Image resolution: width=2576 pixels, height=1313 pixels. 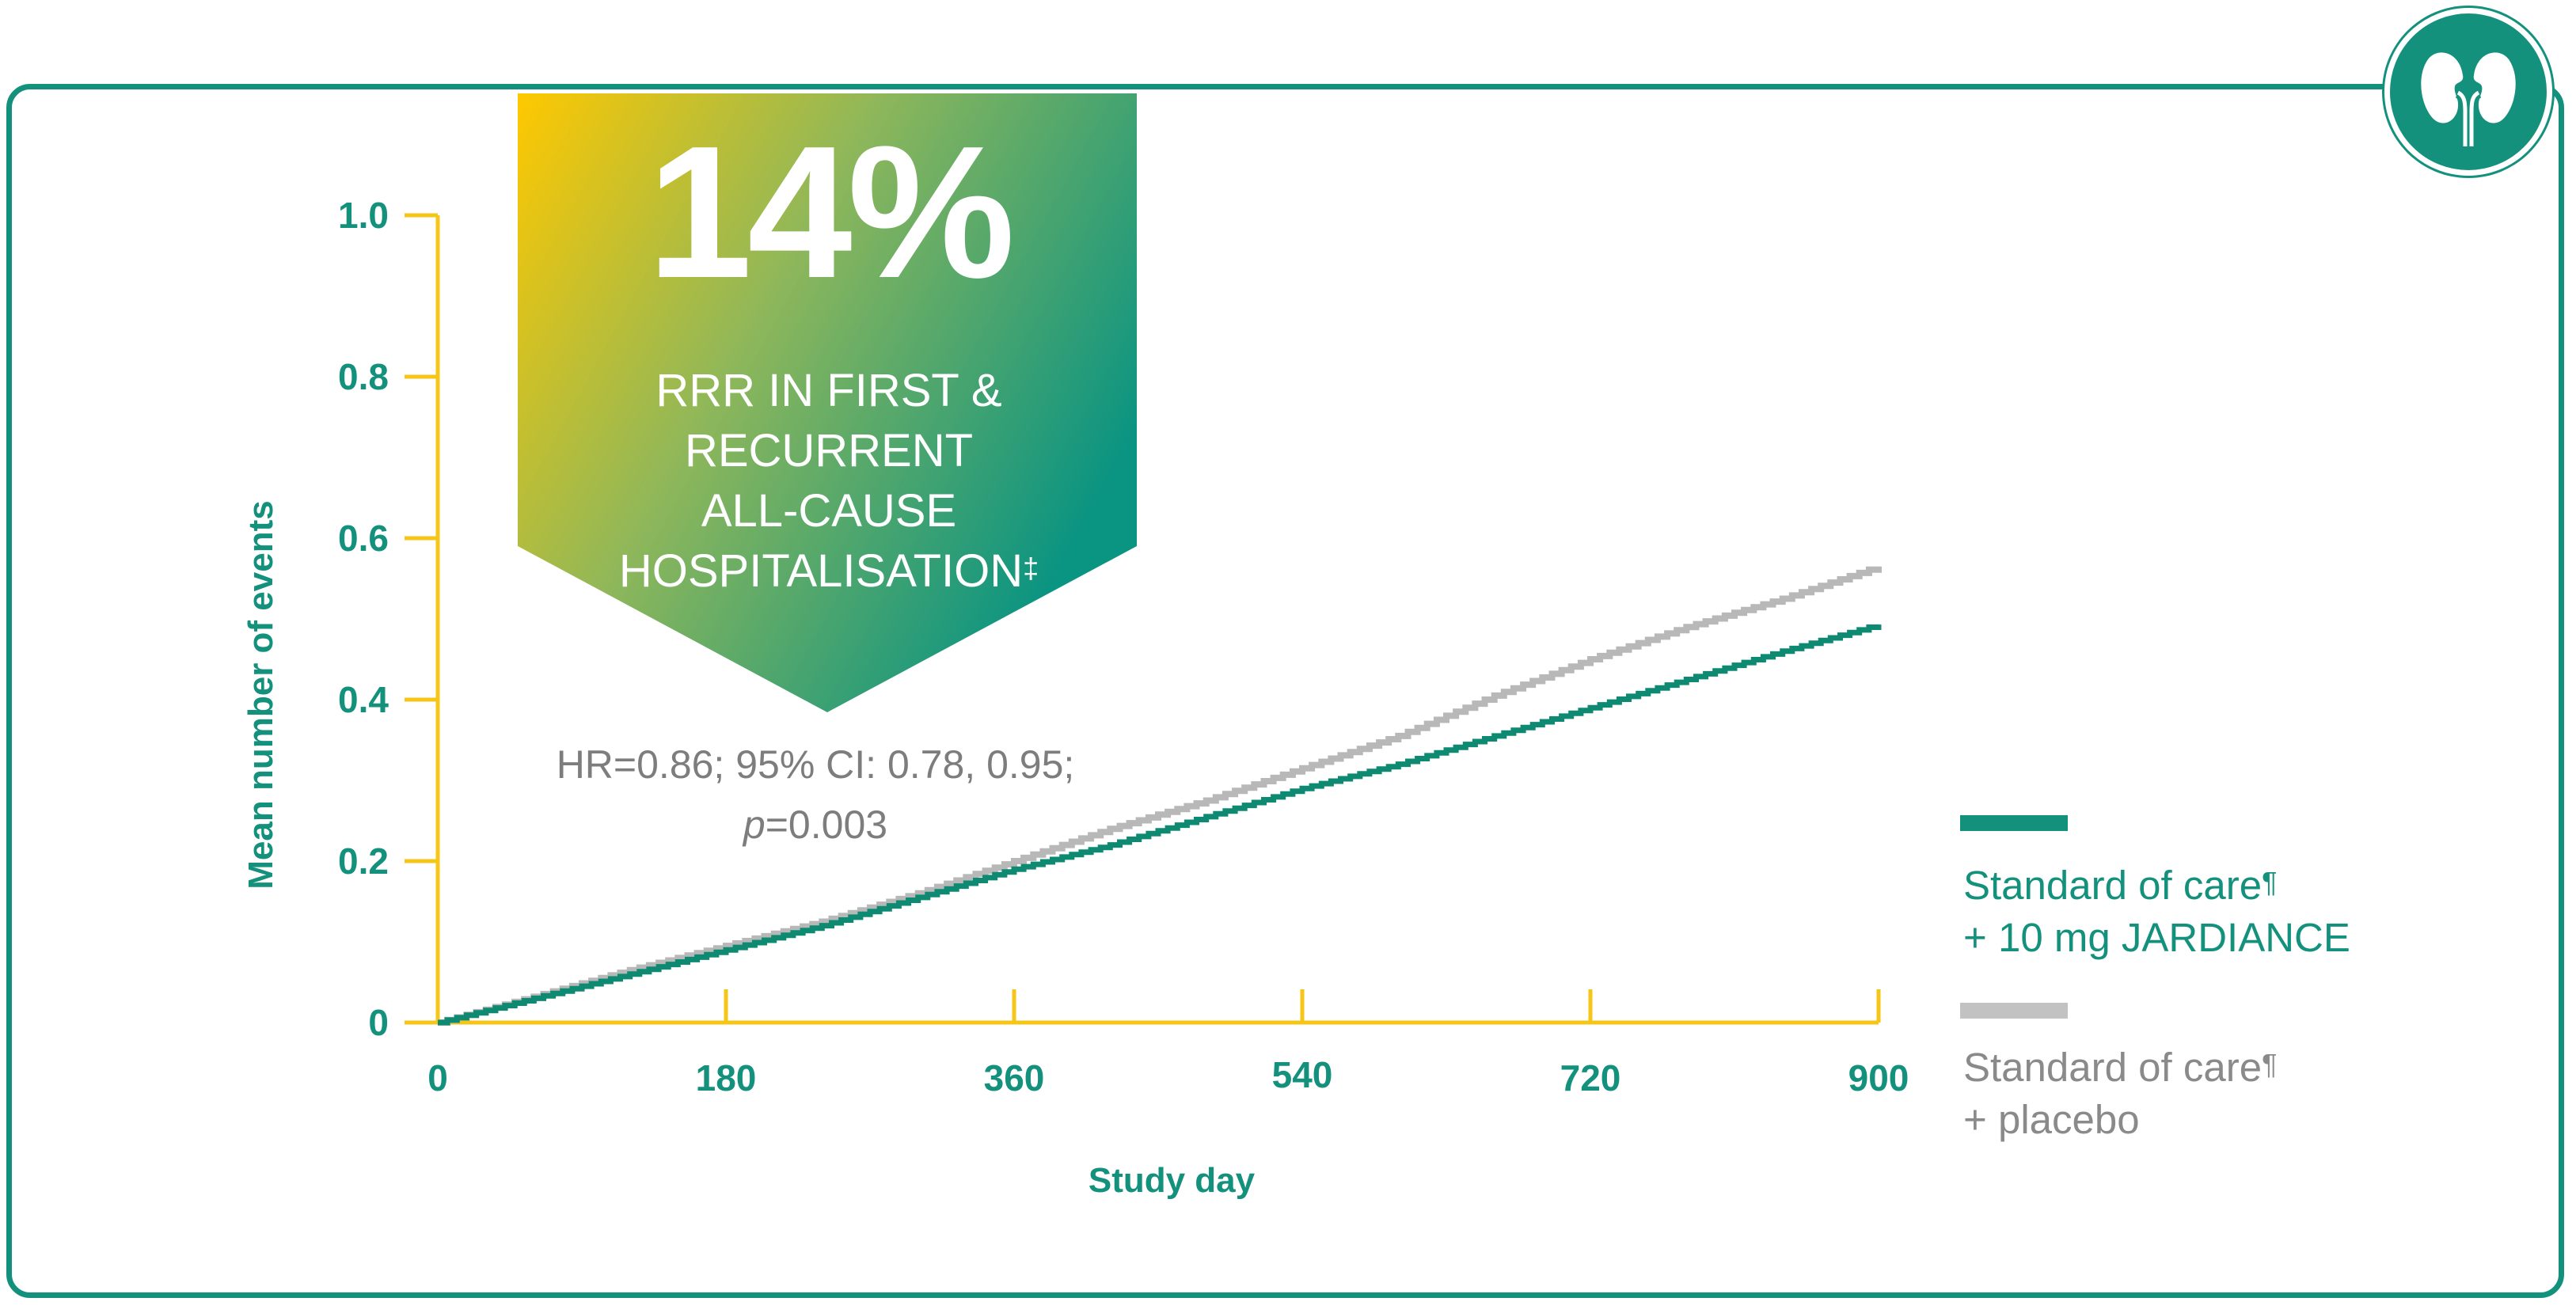 I want to click on y-tick-label: 0.8, so click(x=364, y=376).